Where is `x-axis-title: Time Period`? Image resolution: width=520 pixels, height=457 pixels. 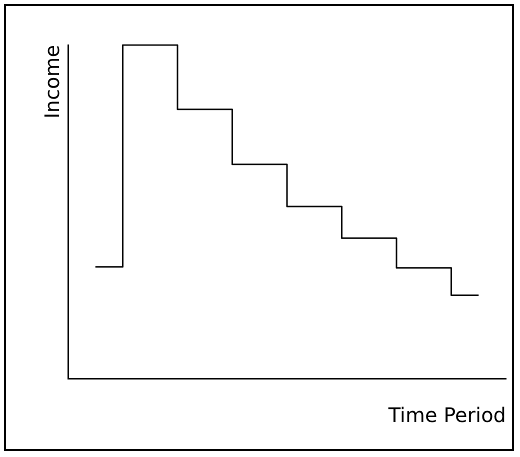 x-axis-title: Time Period is located at coordinates (446, 415).